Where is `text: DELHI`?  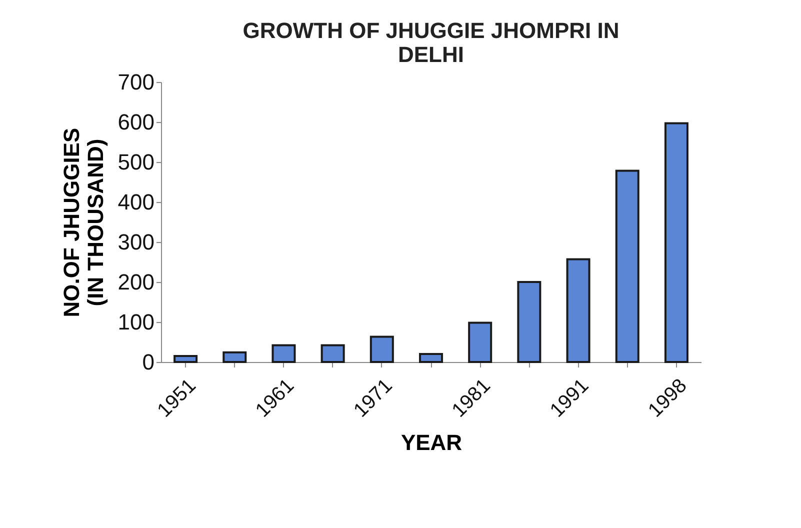 text: DELHI is located at coordinates (431, 54).